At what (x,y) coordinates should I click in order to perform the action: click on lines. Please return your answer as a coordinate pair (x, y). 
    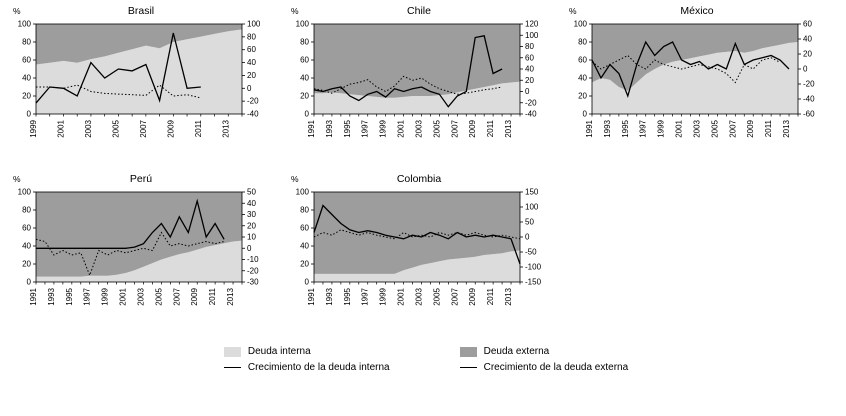
    Looking at the image, I should click on (130, 237).